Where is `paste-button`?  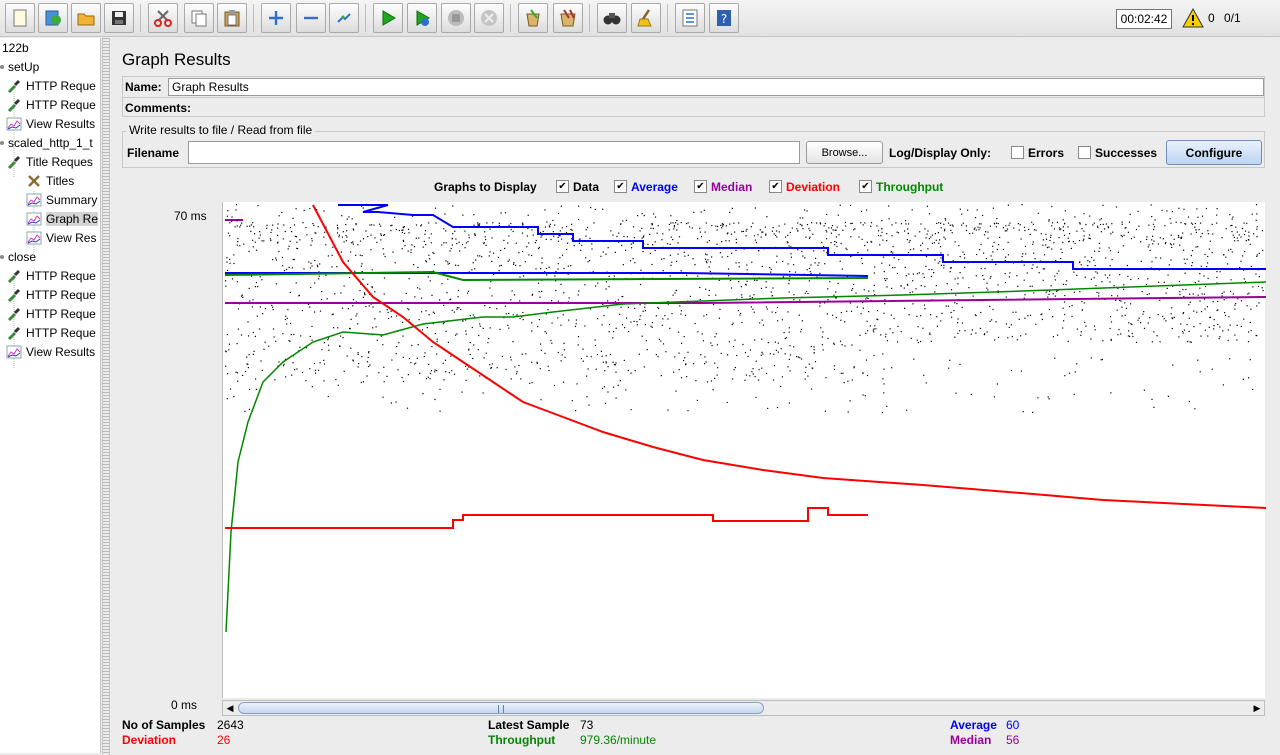 paste-button is located at coordinates (232, 18).